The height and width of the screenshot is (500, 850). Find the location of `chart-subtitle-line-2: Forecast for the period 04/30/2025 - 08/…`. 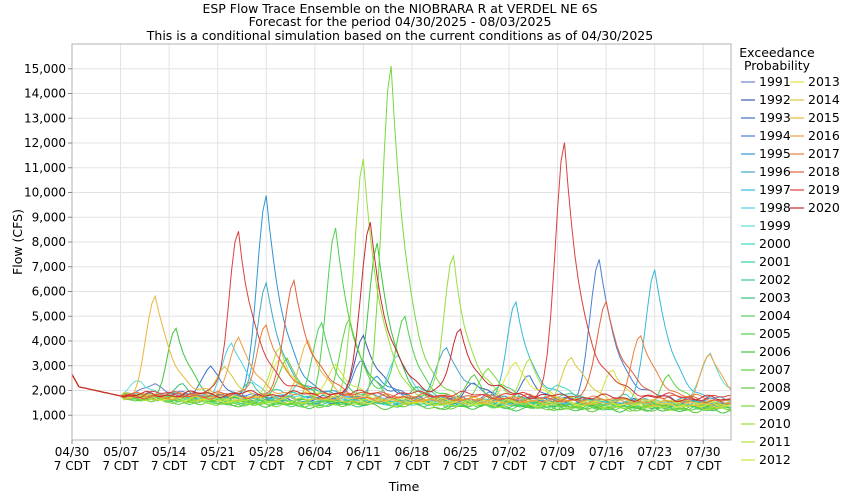

chart-subtitle-line-2: Forecast for the period 04/30/2025 - 08/… is located at coordinates (400, 21).